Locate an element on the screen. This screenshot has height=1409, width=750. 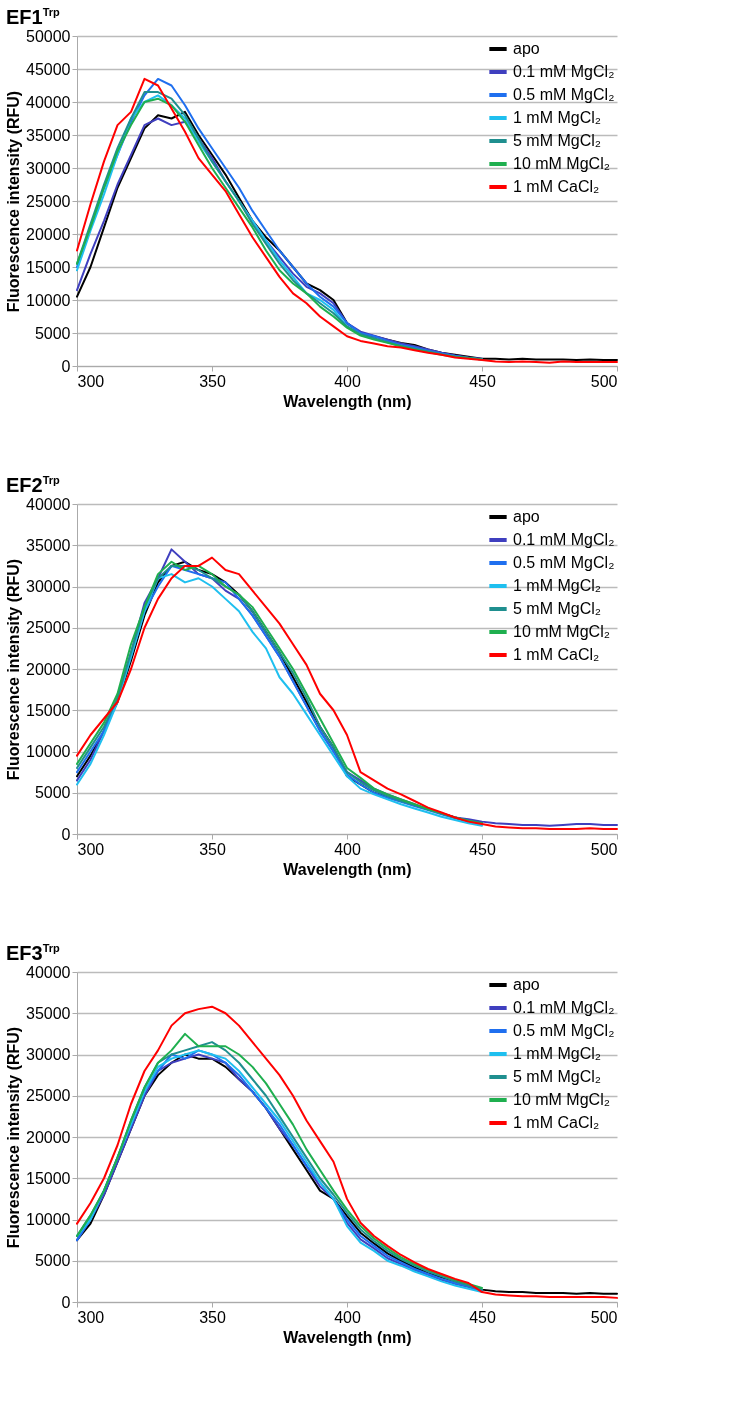
chart-title: EF2$^{Trp}$ is located at coordinates (33, 485).